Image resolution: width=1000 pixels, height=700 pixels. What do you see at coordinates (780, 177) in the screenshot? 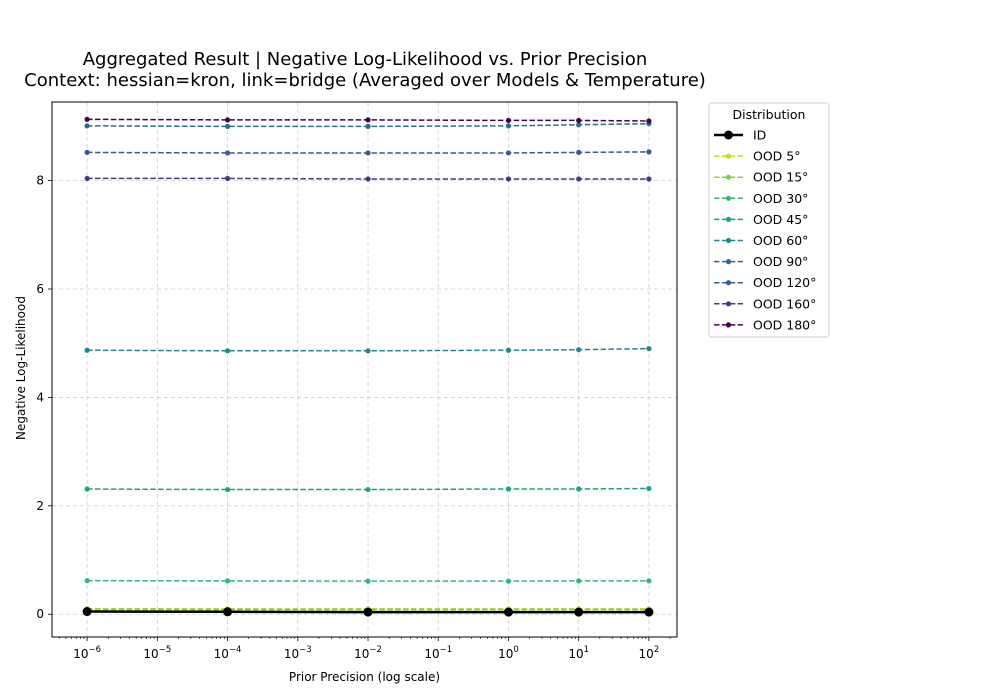
I see `legend-label: OOD 15°` at bounding box center [780, 177].